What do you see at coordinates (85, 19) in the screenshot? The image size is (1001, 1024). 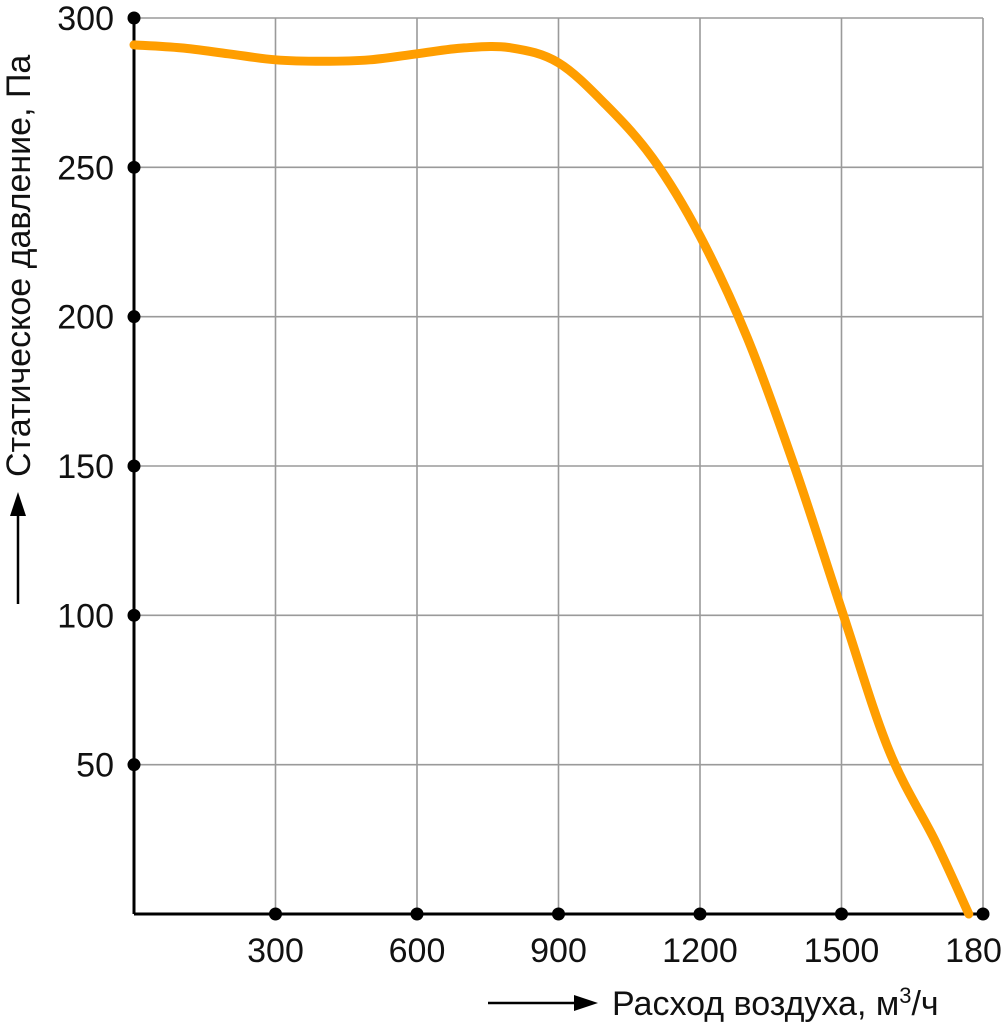 I see `y-tick-label-300: 300` at bounding box center [85, 19].